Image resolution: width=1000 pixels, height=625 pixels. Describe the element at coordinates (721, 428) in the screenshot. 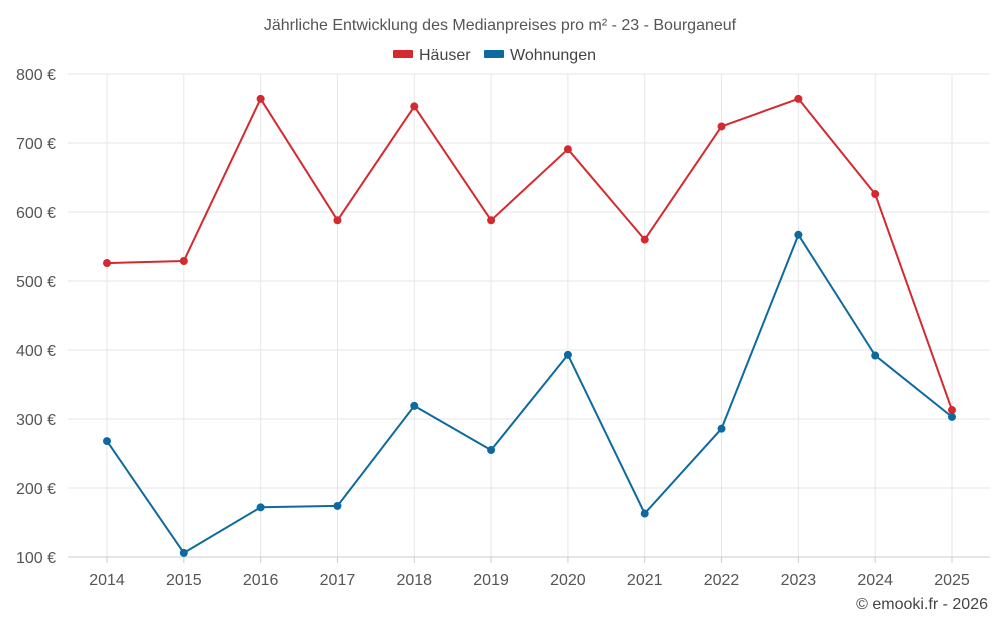

I see `data-point-wohnungen-2022` at that location.